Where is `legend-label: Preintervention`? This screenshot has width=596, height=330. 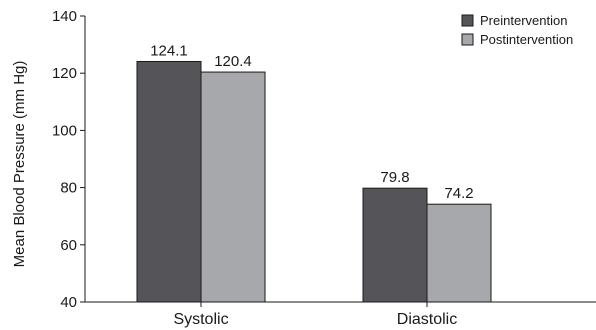 legend-label: Preintervention is located at coordinates (523, 20).